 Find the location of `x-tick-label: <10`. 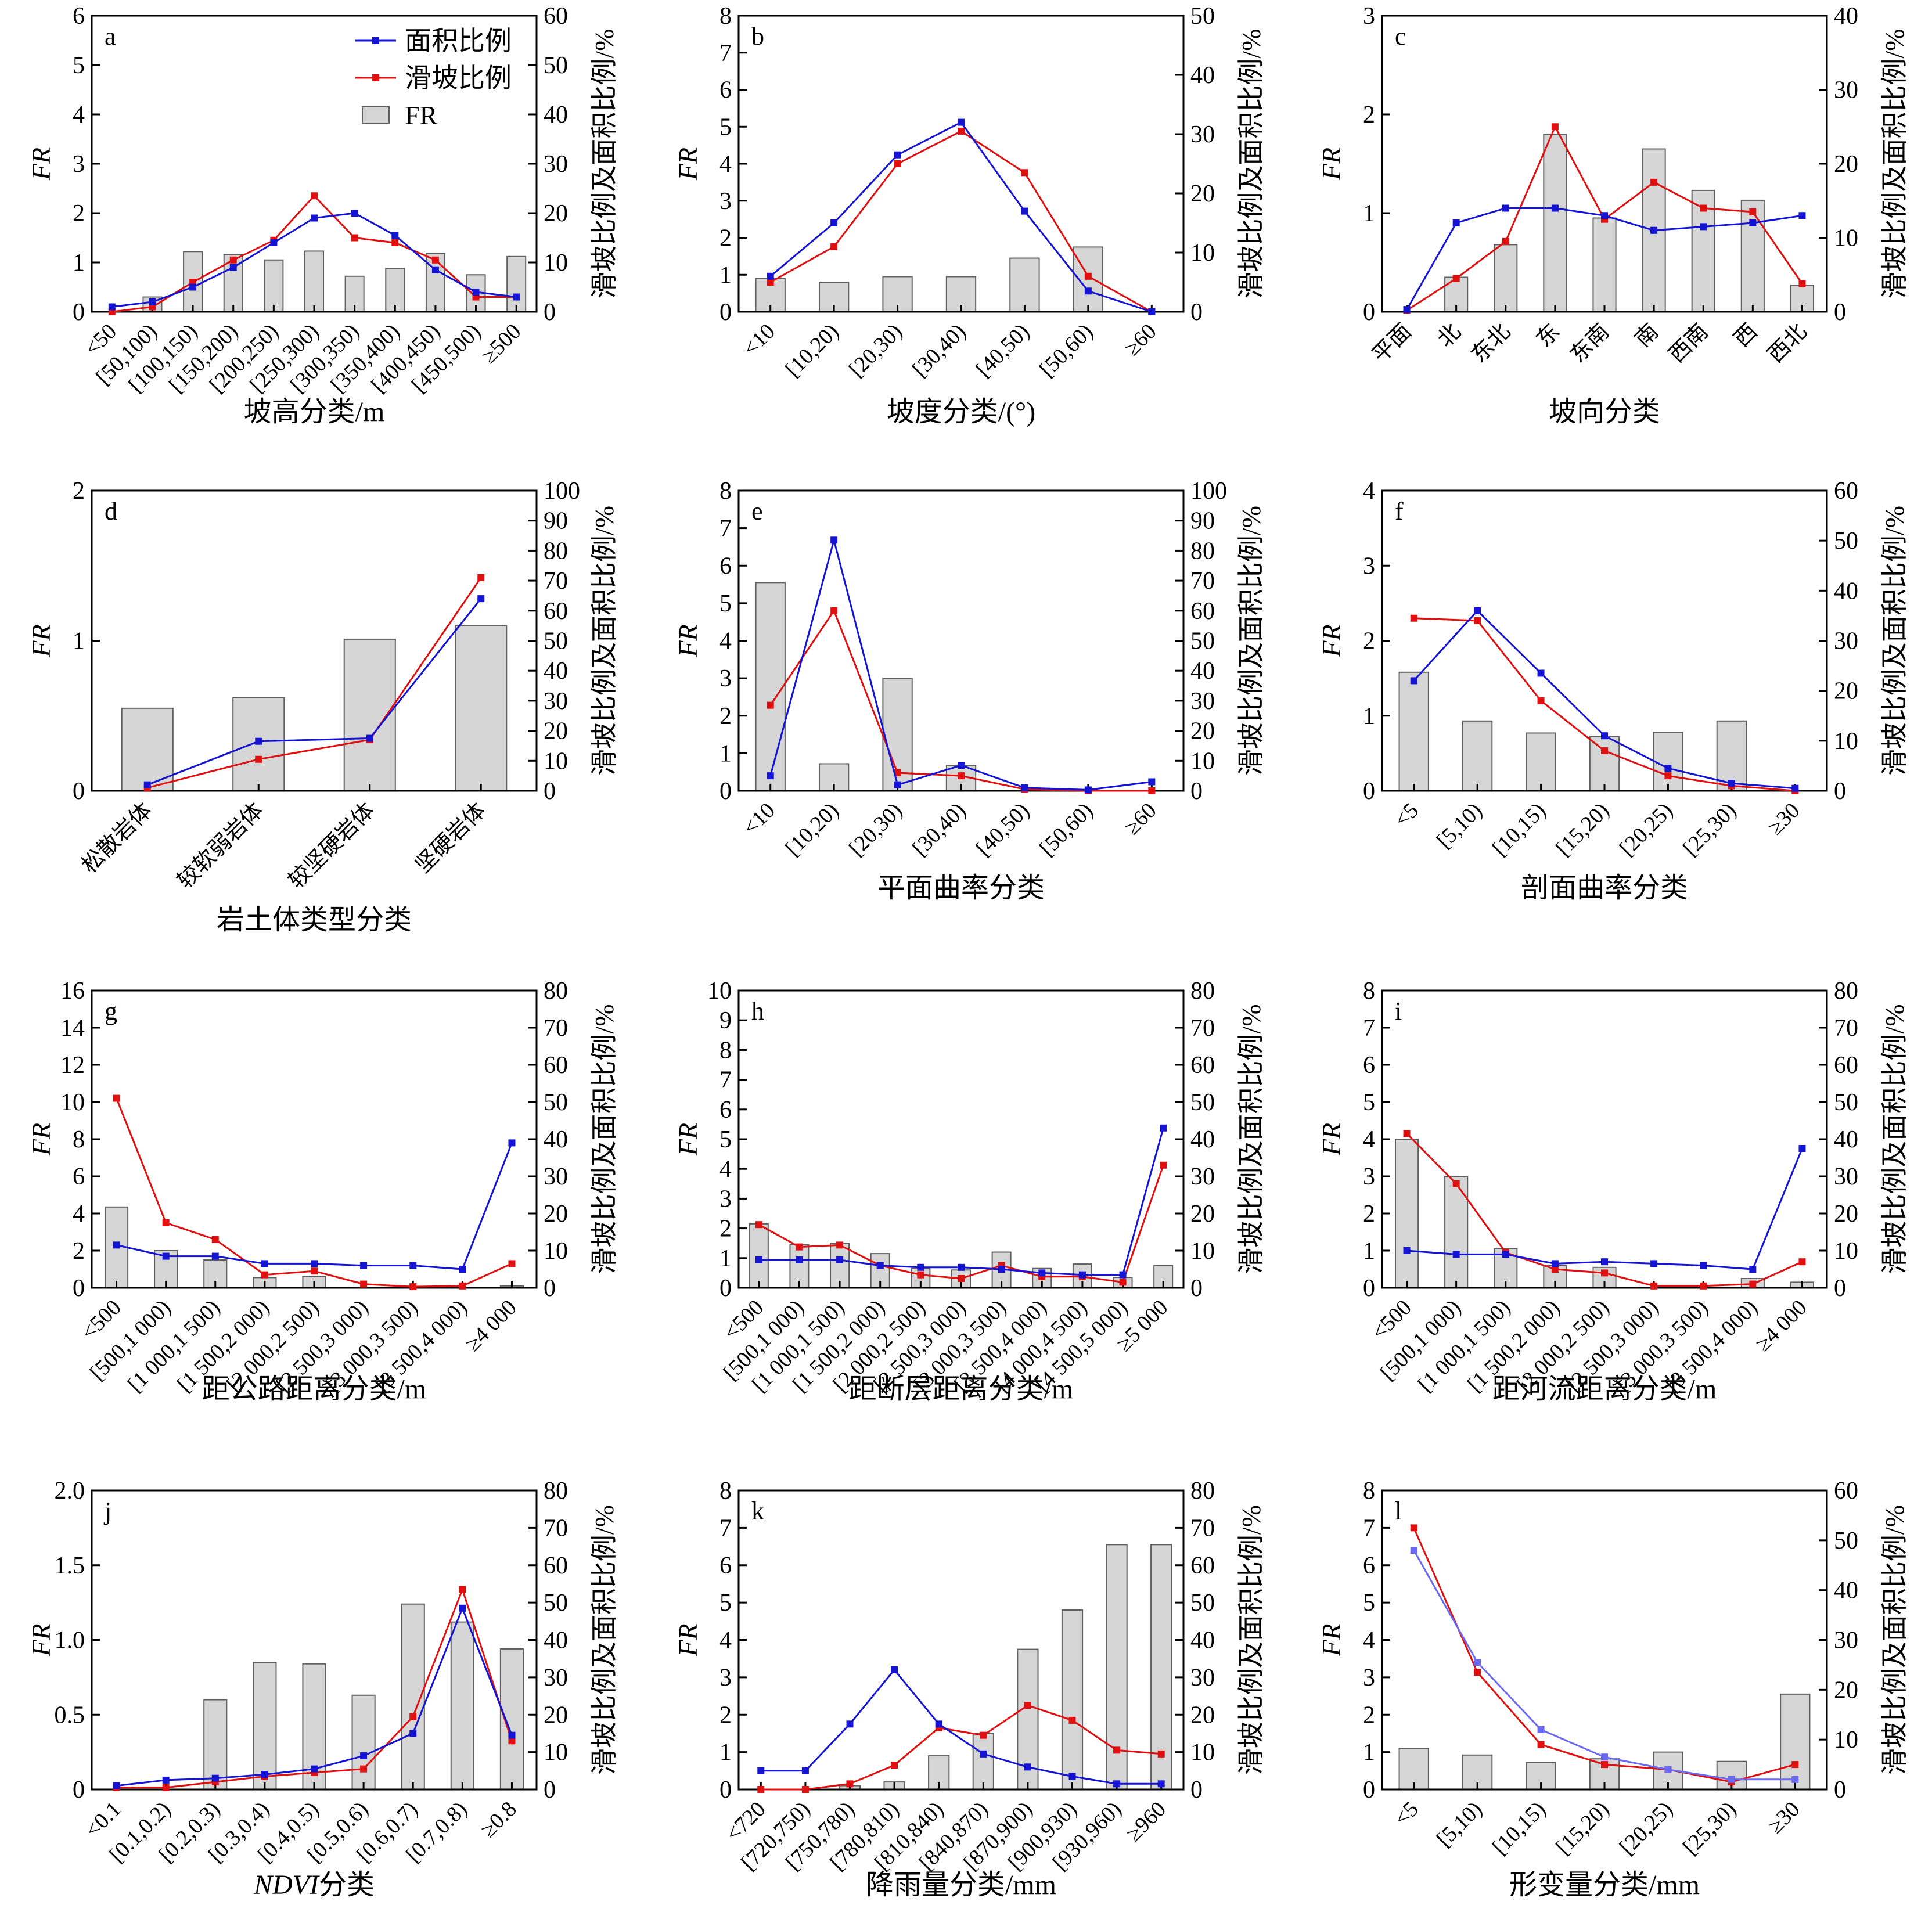

x-tick-label: <10 is located at coordinates (759, 819).